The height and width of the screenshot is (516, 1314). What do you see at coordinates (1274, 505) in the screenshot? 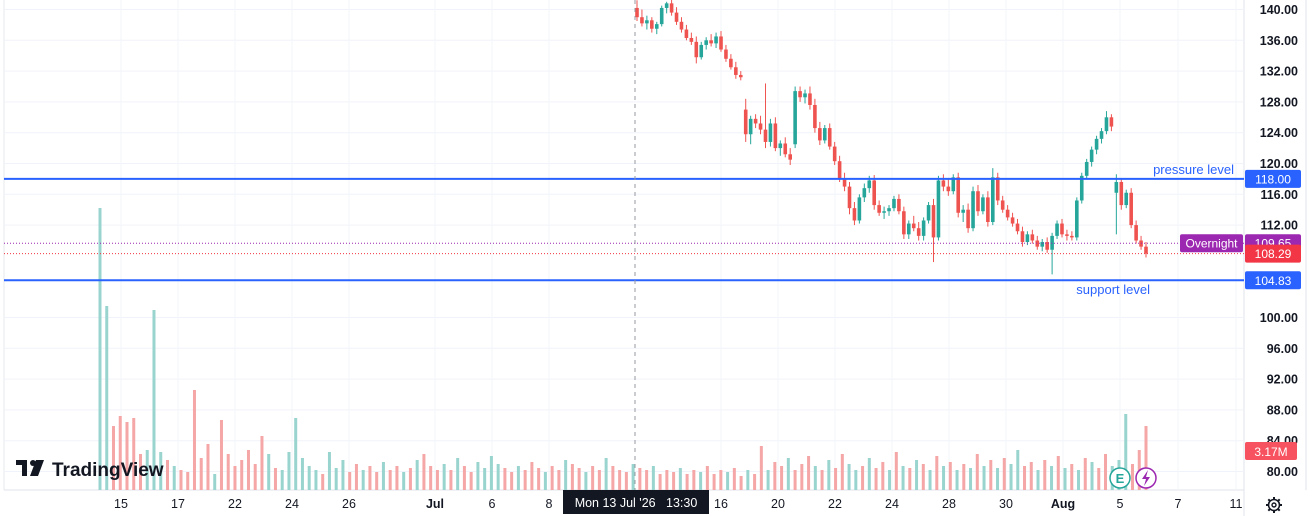
I see `settings-gear-icon` at bounding box center [1274, 505].